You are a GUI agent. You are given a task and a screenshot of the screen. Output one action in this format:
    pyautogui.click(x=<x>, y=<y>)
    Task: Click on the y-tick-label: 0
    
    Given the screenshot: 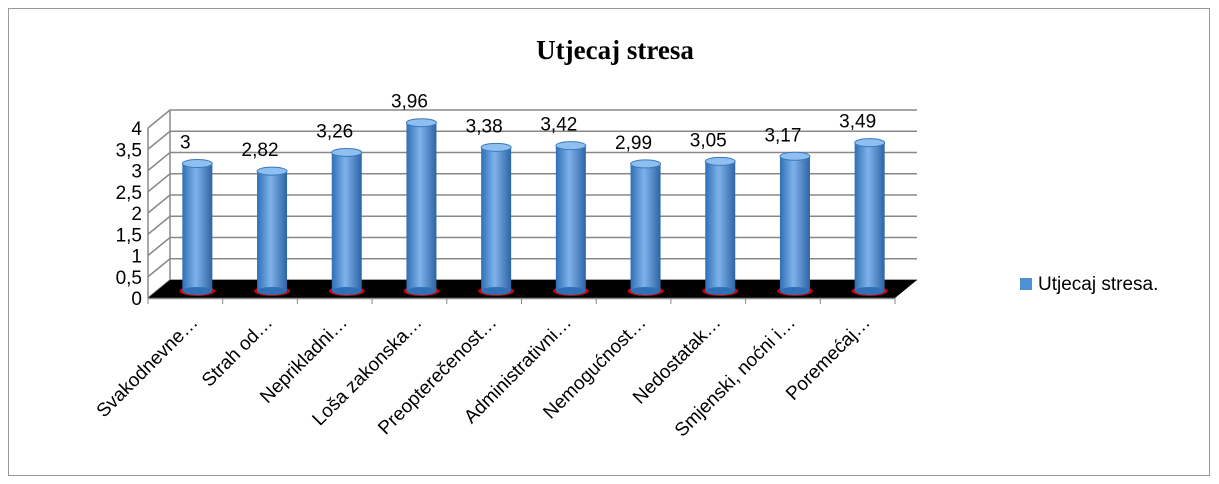 What is the action you would take?
    pyautogui.click(x=136, y=299)
    